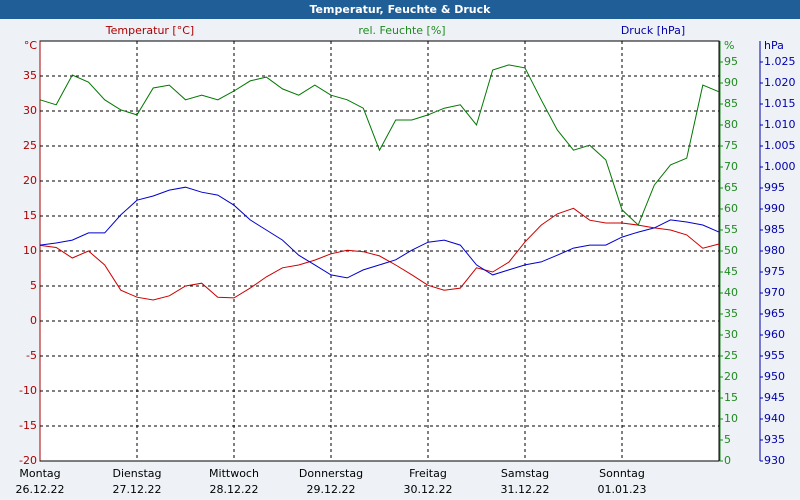  Describe the element at coordinates (731, 418) in the screenshot. I see `y2-tick-label: 10` at that location.